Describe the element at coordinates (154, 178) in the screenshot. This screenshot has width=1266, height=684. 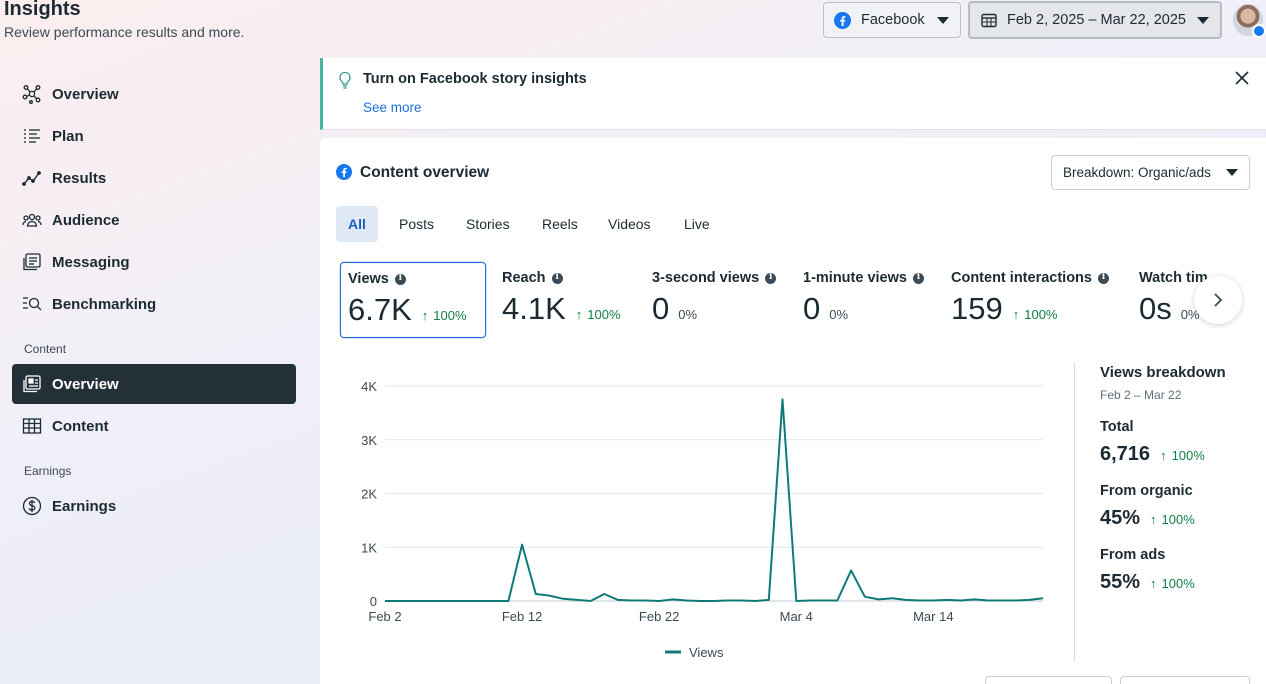
I see `sidebar-item-results: Results` at that location.